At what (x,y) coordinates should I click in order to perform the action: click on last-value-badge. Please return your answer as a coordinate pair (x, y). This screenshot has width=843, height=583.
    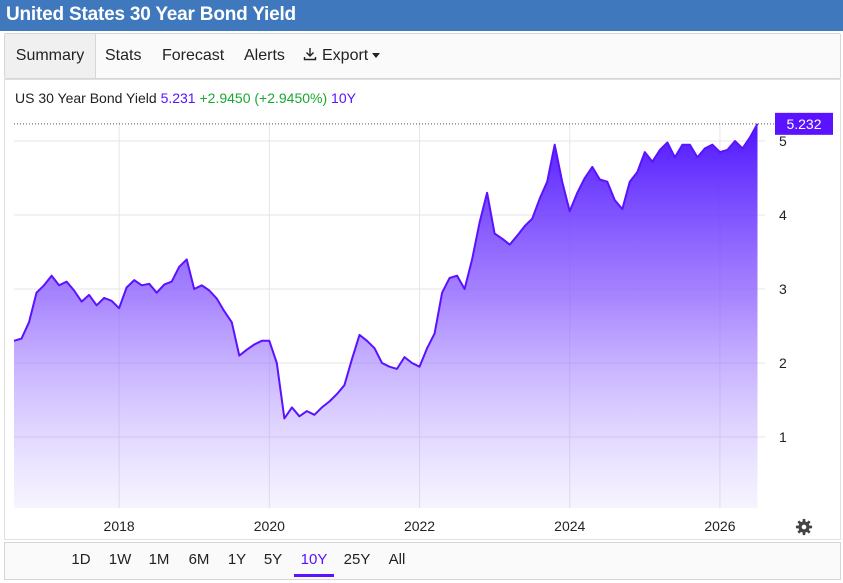
    Looking at the image, I should click on (804, 123).